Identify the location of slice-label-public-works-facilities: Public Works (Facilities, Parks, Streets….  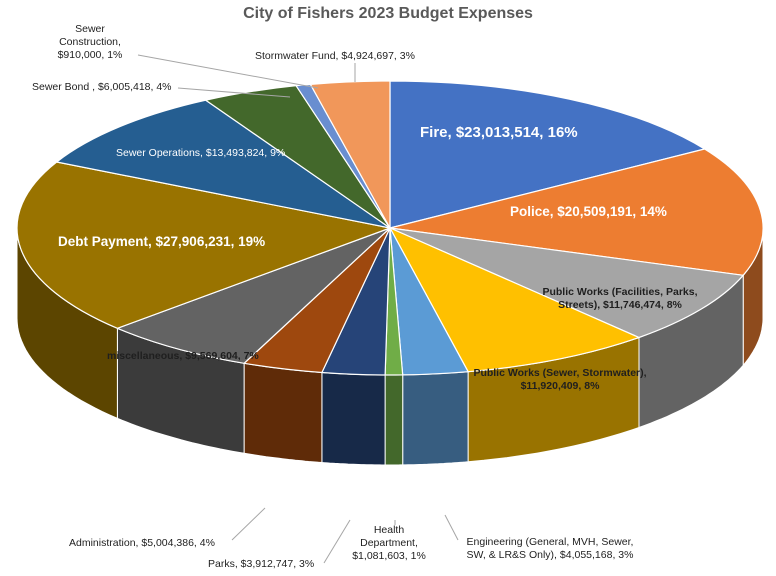
(620, 298).